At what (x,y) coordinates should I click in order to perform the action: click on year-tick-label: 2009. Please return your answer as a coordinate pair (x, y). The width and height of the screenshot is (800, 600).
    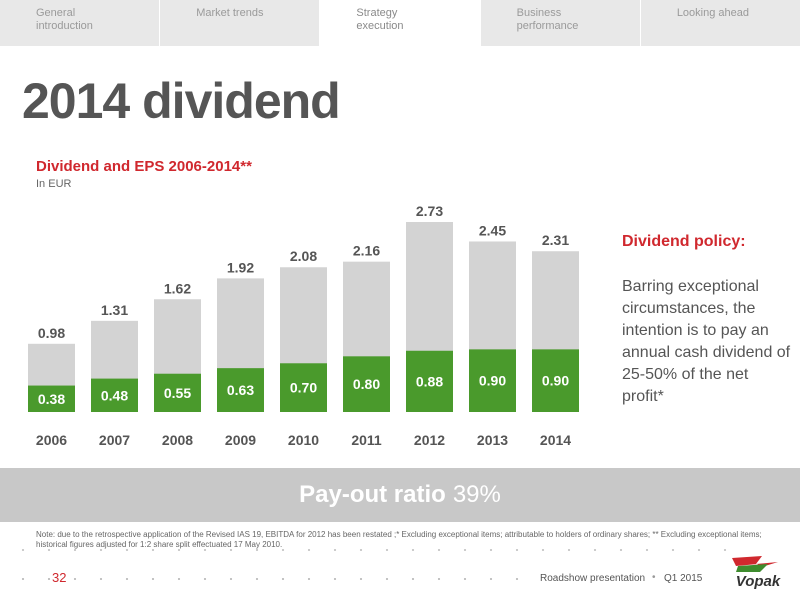
    Looking at the image, I should click on (240, 440).